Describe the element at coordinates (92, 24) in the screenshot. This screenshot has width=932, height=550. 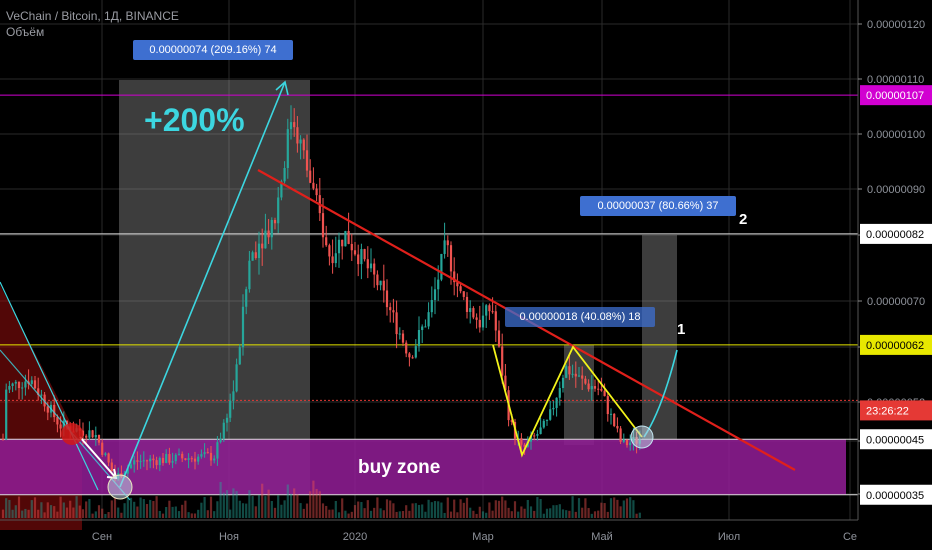
I see `chart-header: VeChain / Bitcoin, 1Д, BINANCE Объём` at that location.